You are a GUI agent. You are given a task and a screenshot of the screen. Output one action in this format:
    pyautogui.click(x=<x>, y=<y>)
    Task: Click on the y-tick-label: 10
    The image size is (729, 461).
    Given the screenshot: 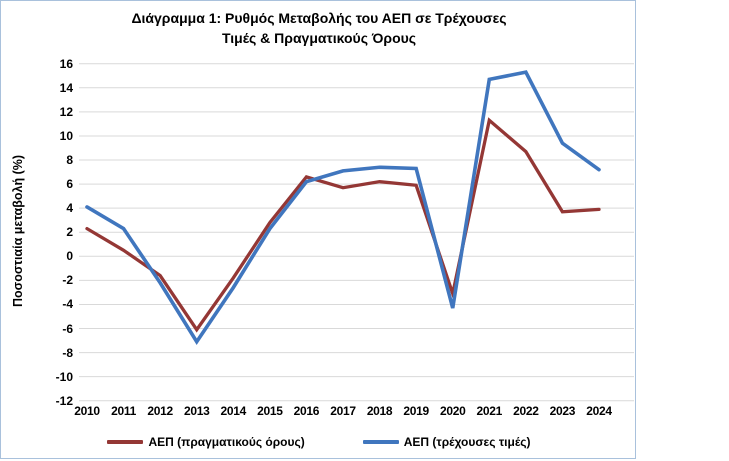 What is the action you would take?
    pyautogui.click(x=66, y=135)
    